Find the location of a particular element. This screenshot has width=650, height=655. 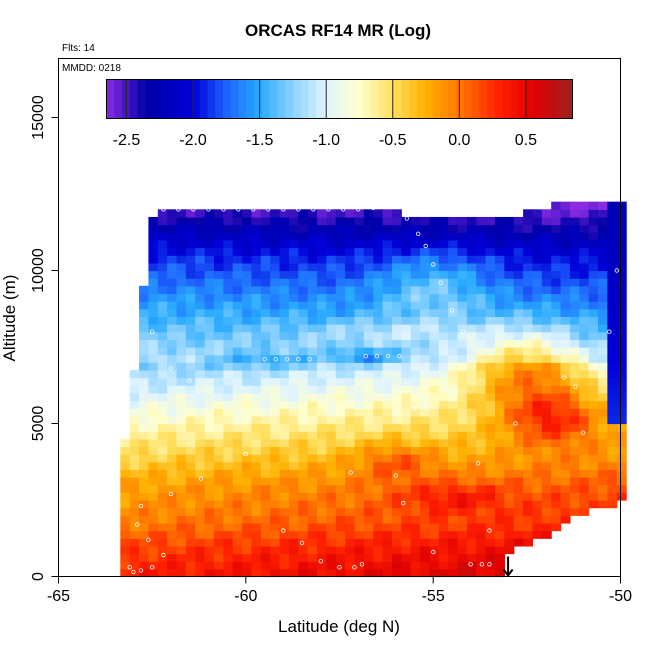

x-axis: -65 -60 -55 -50 is located at coordinates (339, 590).